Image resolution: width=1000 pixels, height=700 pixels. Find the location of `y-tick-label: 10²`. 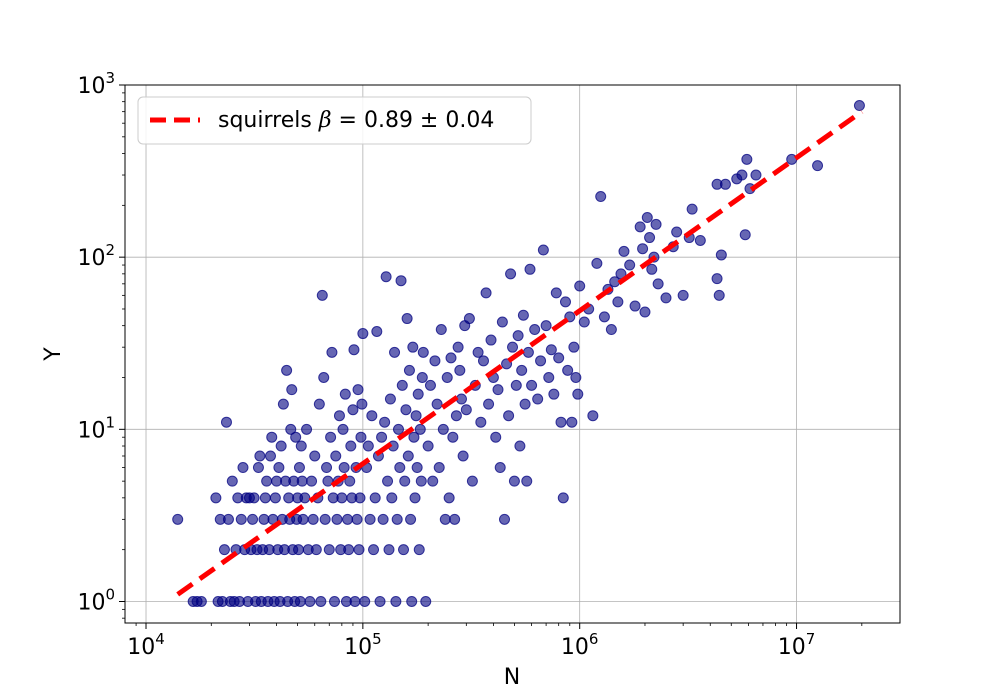

y-tick-label: 10² is located at coordinates (96, 256).